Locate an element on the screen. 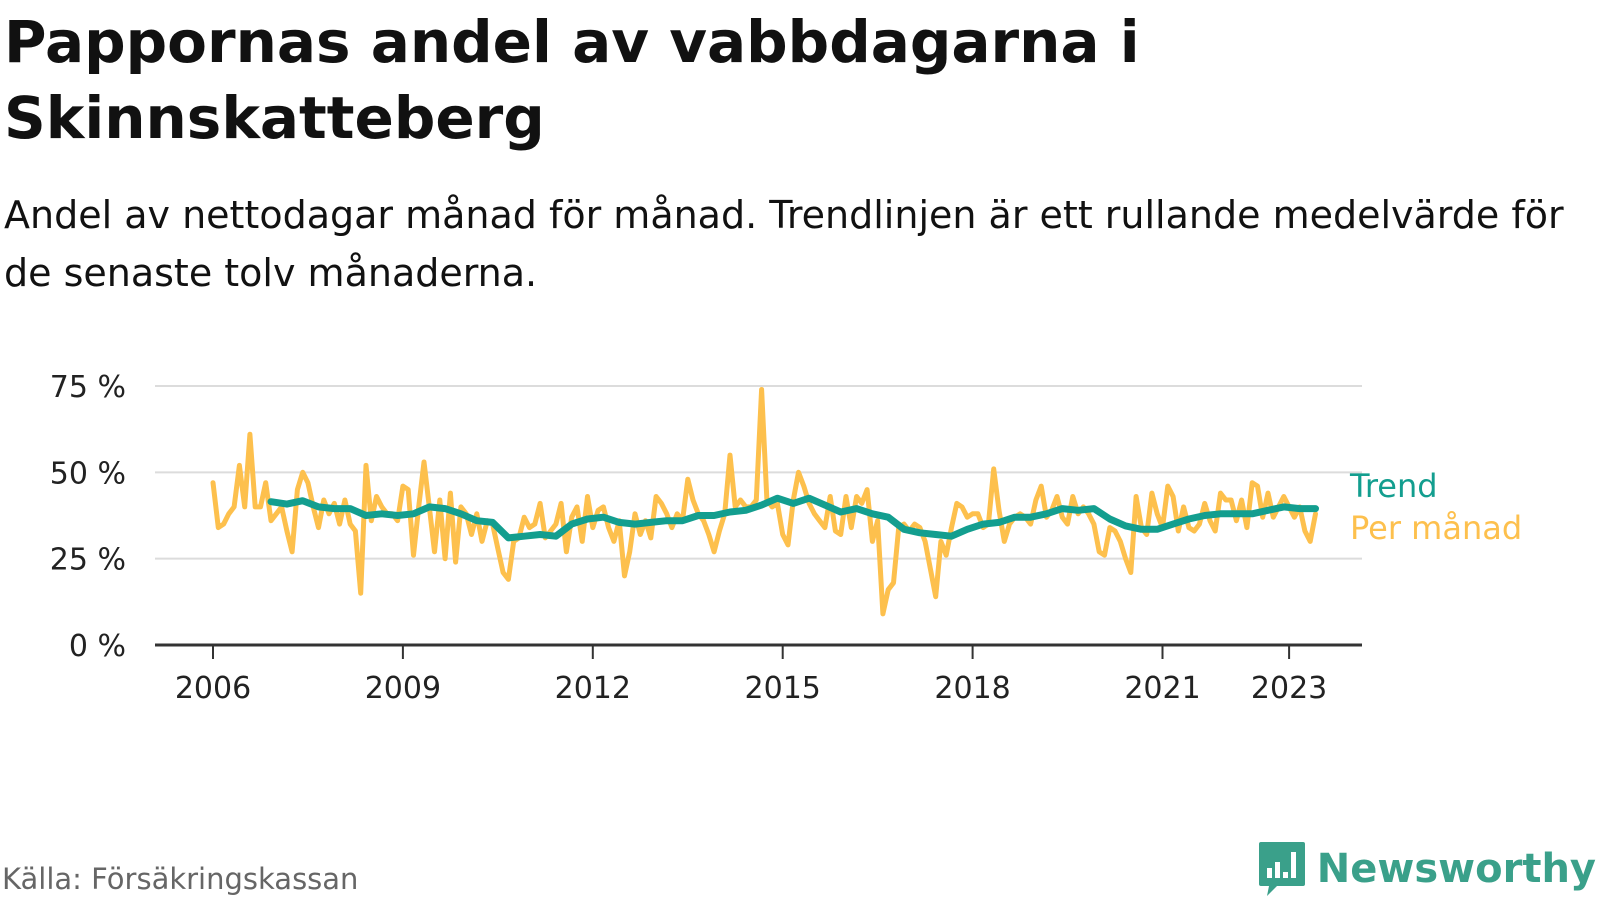  source-note: Källa: Försäkringskassan is located at coordinates (180, 879).